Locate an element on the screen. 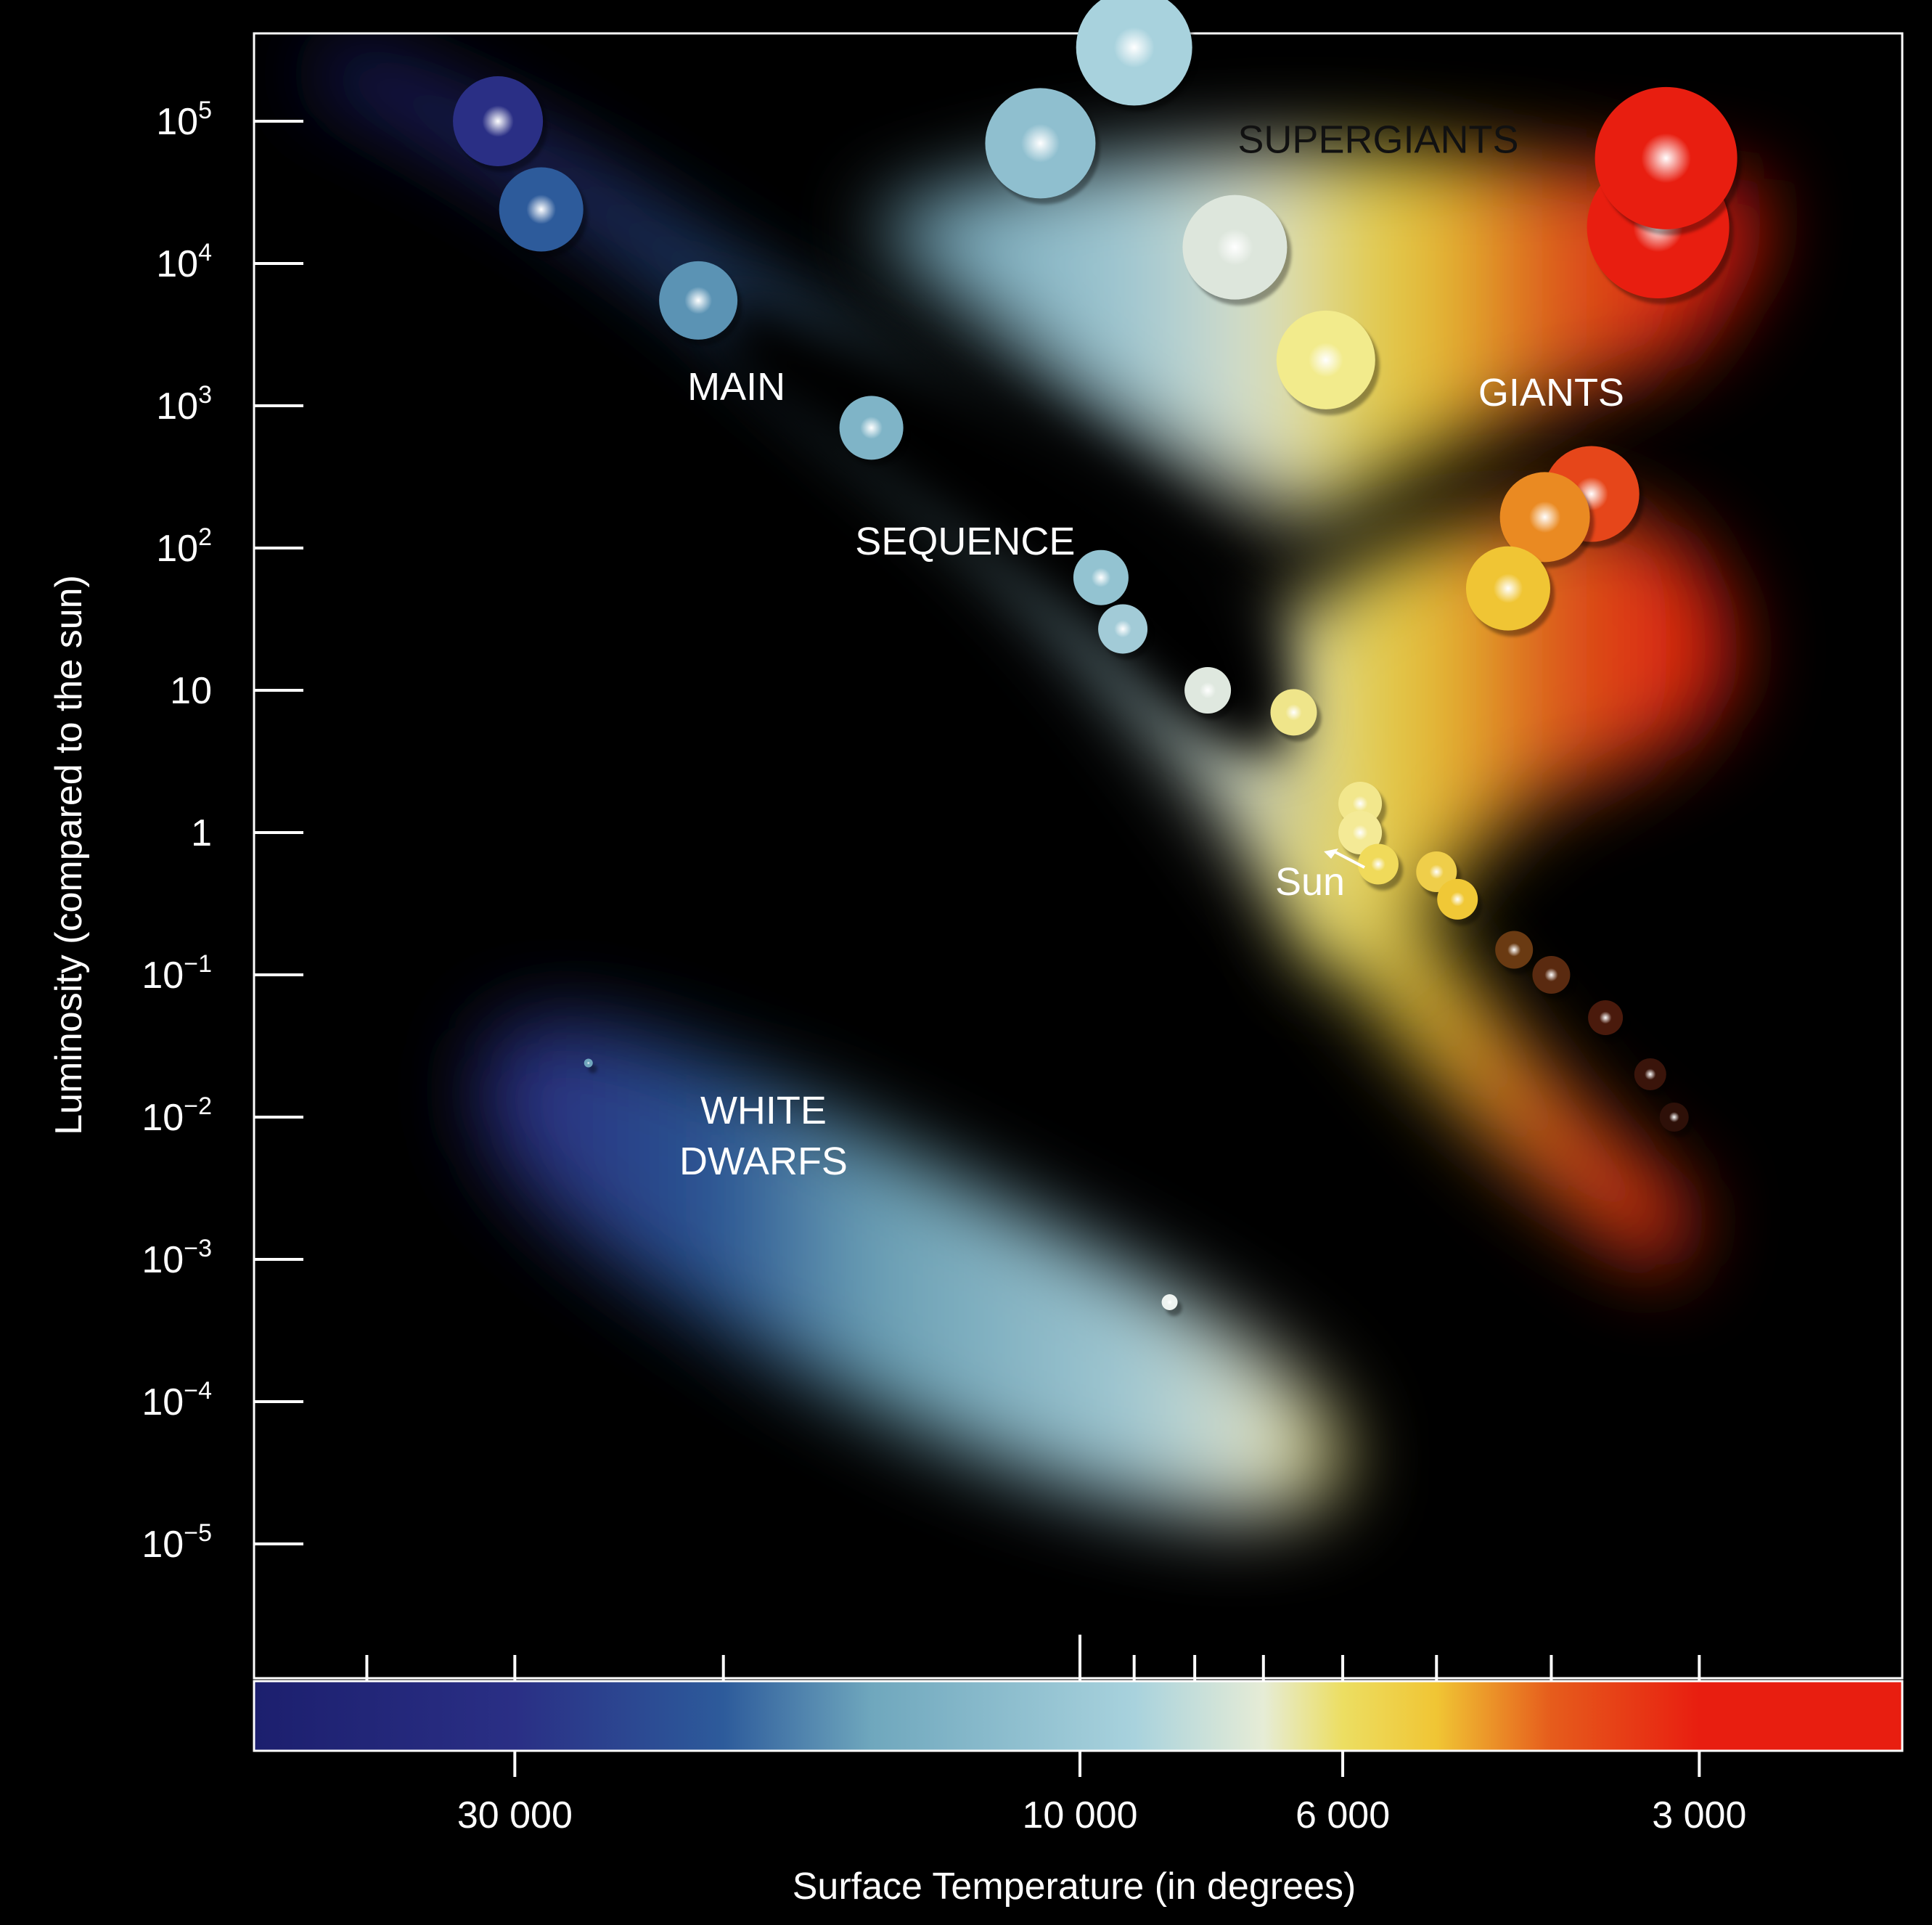 The width and height of the screenshot is (1932, 1925). x-tick-label: 10 000 is located at coordinates (1079, 1815).